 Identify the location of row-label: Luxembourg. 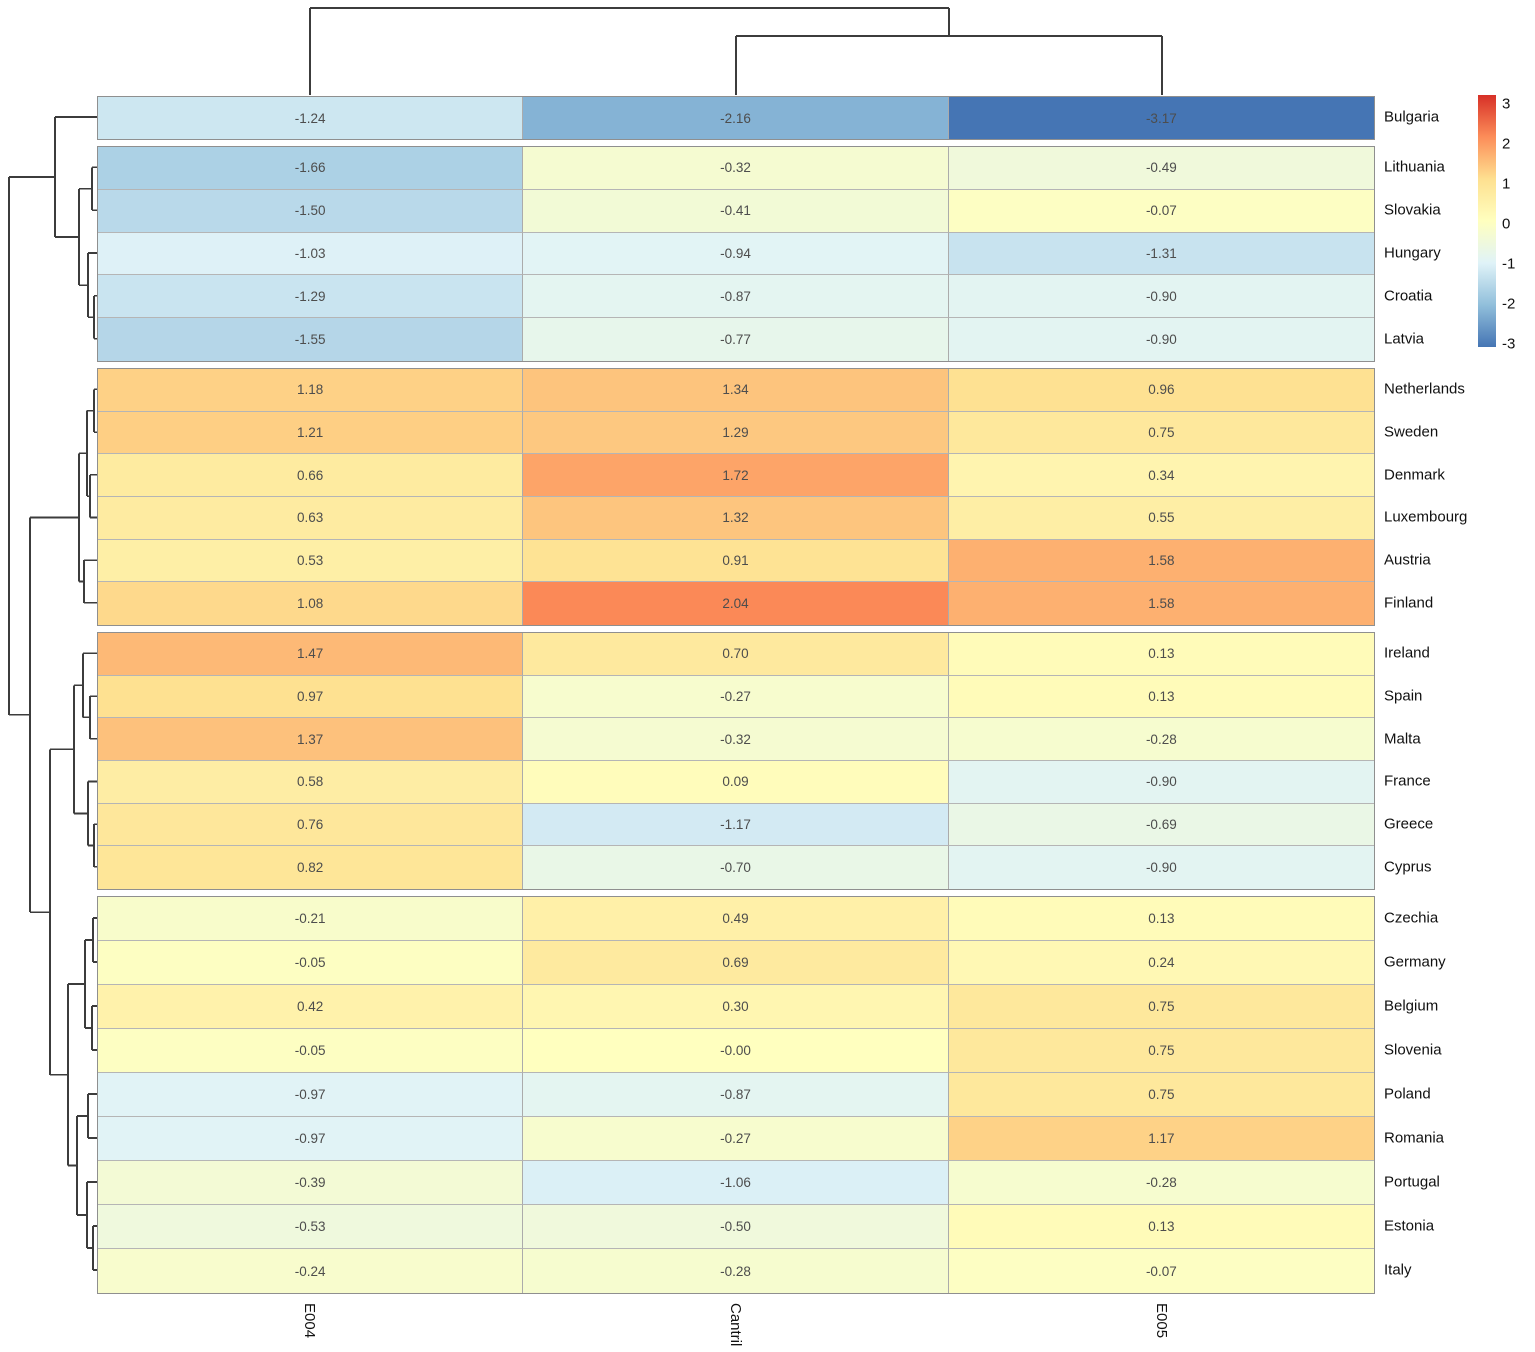
(1426, 517).